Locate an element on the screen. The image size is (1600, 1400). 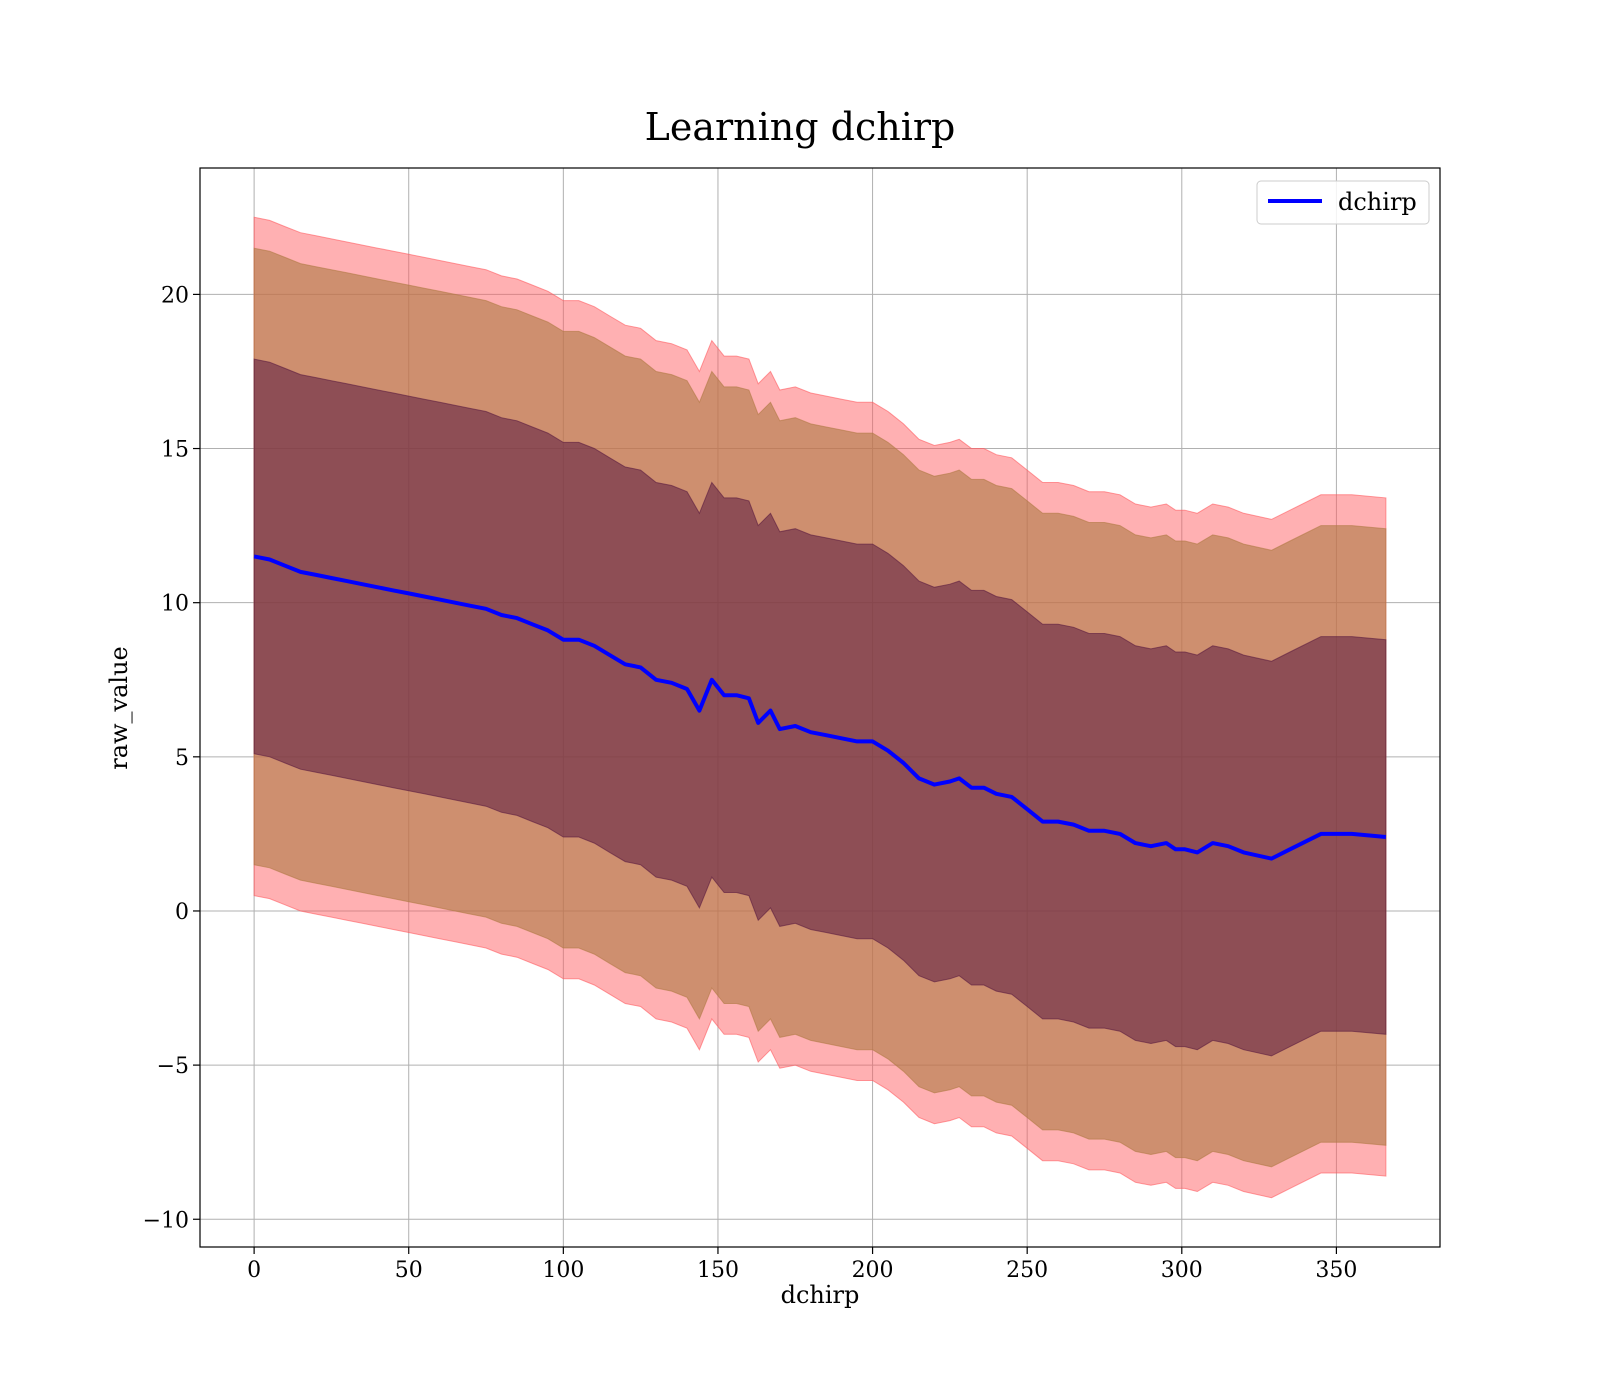
y-tick-label: 0 is located at coordinates (182, 912).